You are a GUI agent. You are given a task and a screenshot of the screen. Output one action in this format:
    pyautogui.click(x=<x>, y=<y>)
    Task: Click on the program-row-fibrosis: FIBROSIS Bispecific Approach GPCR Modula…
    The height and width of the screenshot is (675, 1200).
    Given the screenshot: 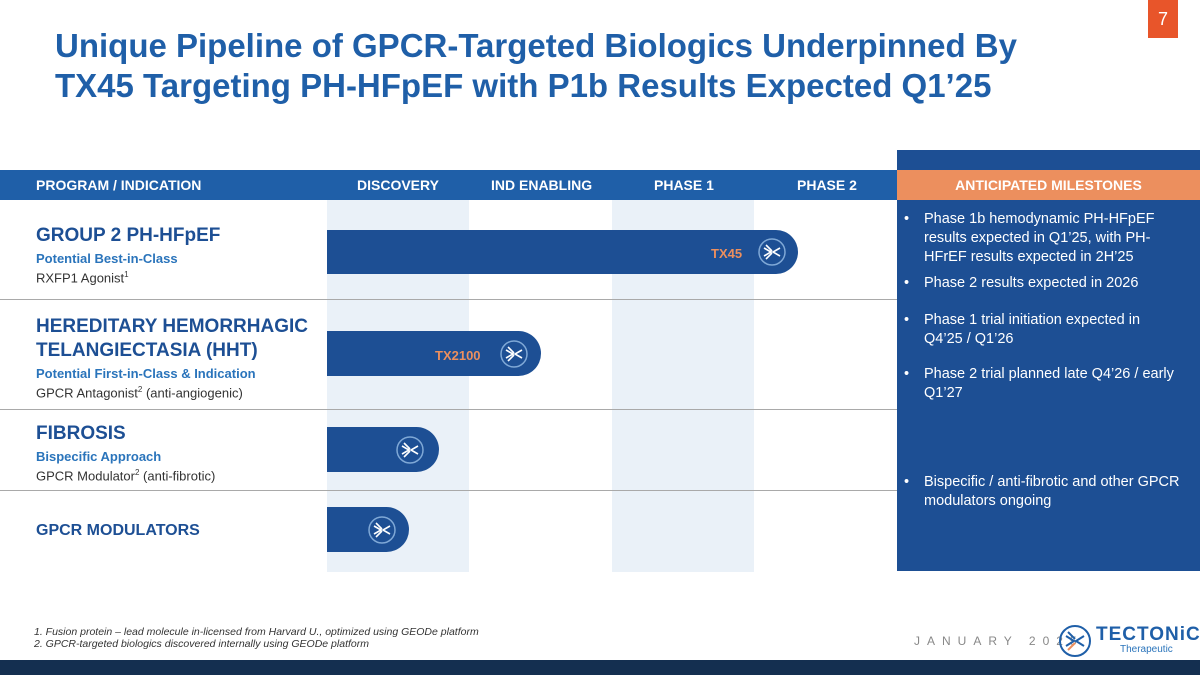 What is the action you would take?
    pyautogui.click(x=125, y=453)
    